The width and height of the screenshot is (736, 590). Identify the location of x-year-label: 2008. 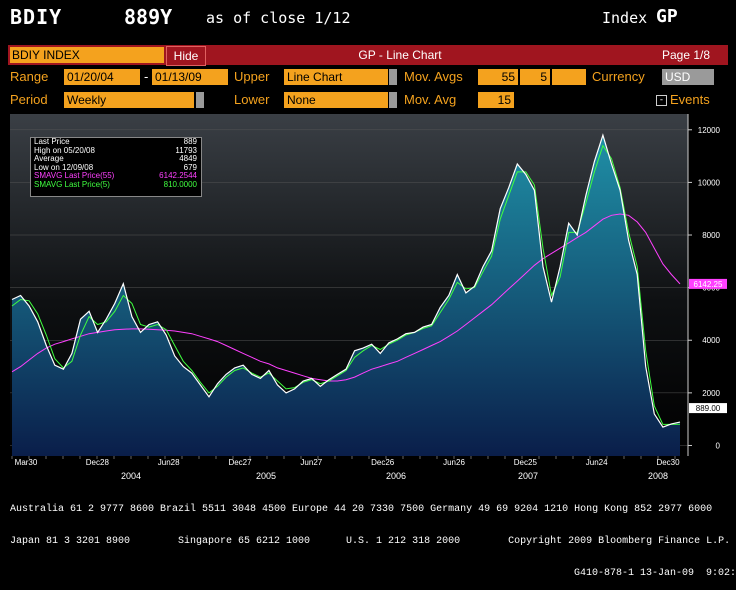
(658, 476).